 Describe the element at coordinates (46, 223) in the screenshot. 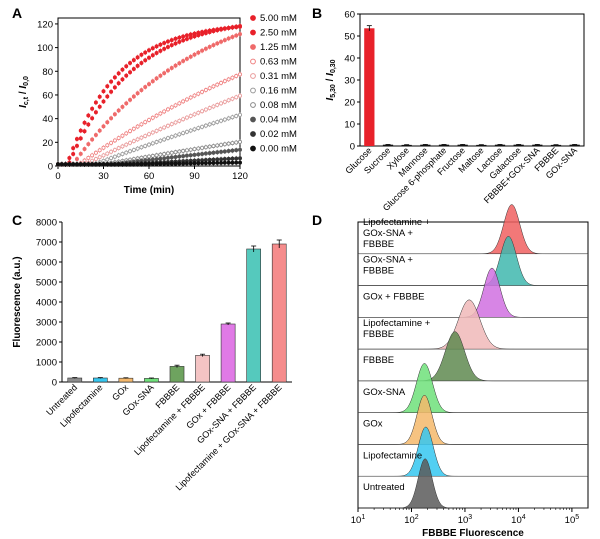

I see `y-tick-label: 8000` at that location.